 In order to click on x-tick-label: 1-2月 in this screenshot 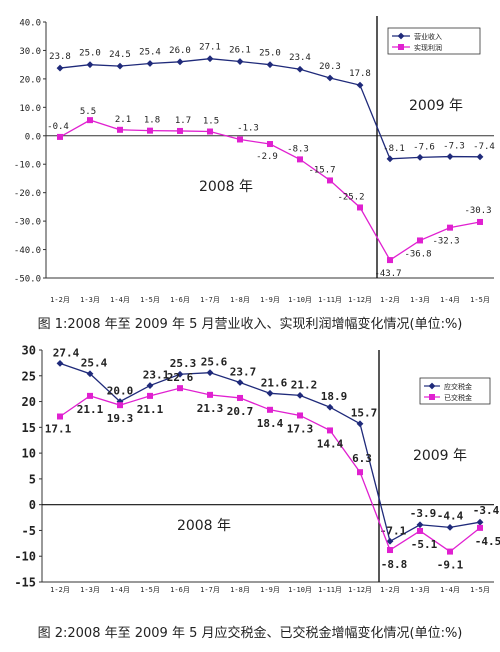, I will do `click(60, 590)`.